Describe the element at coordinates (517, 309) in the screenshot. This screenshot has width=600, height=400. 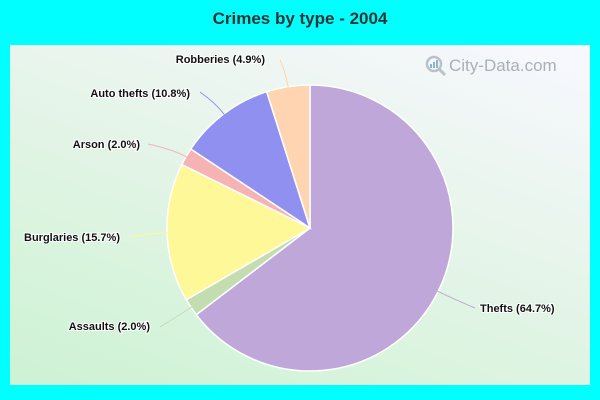
I see `slice-label: Thefts (64.7%)` at that location.